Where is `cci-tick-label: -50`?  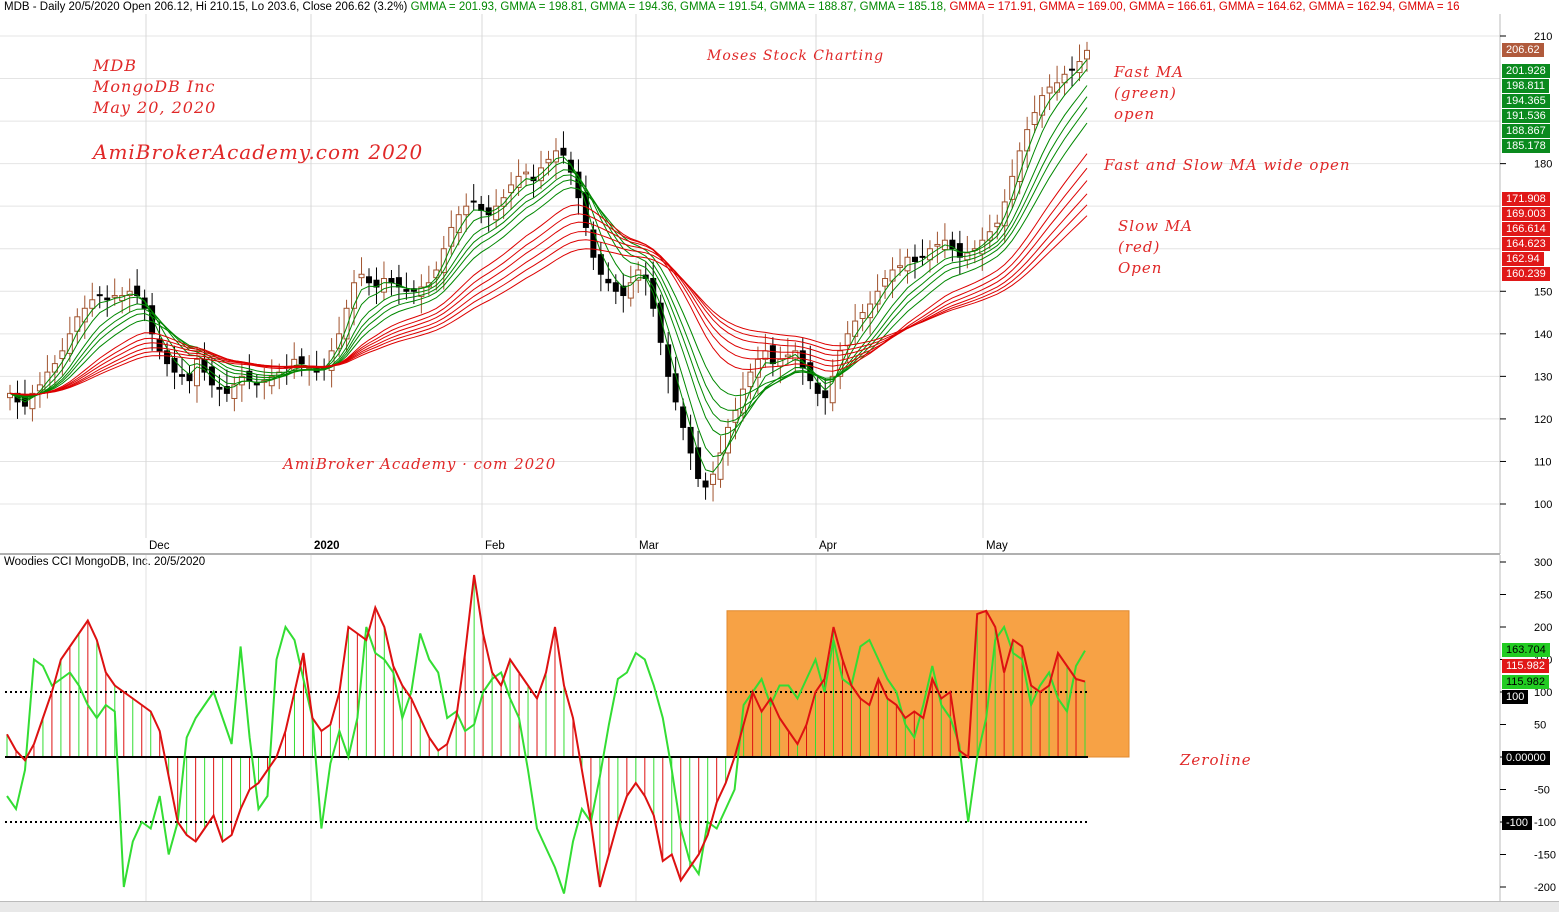 cci-tick-label: -50 is located at coordinates (1542, 791).